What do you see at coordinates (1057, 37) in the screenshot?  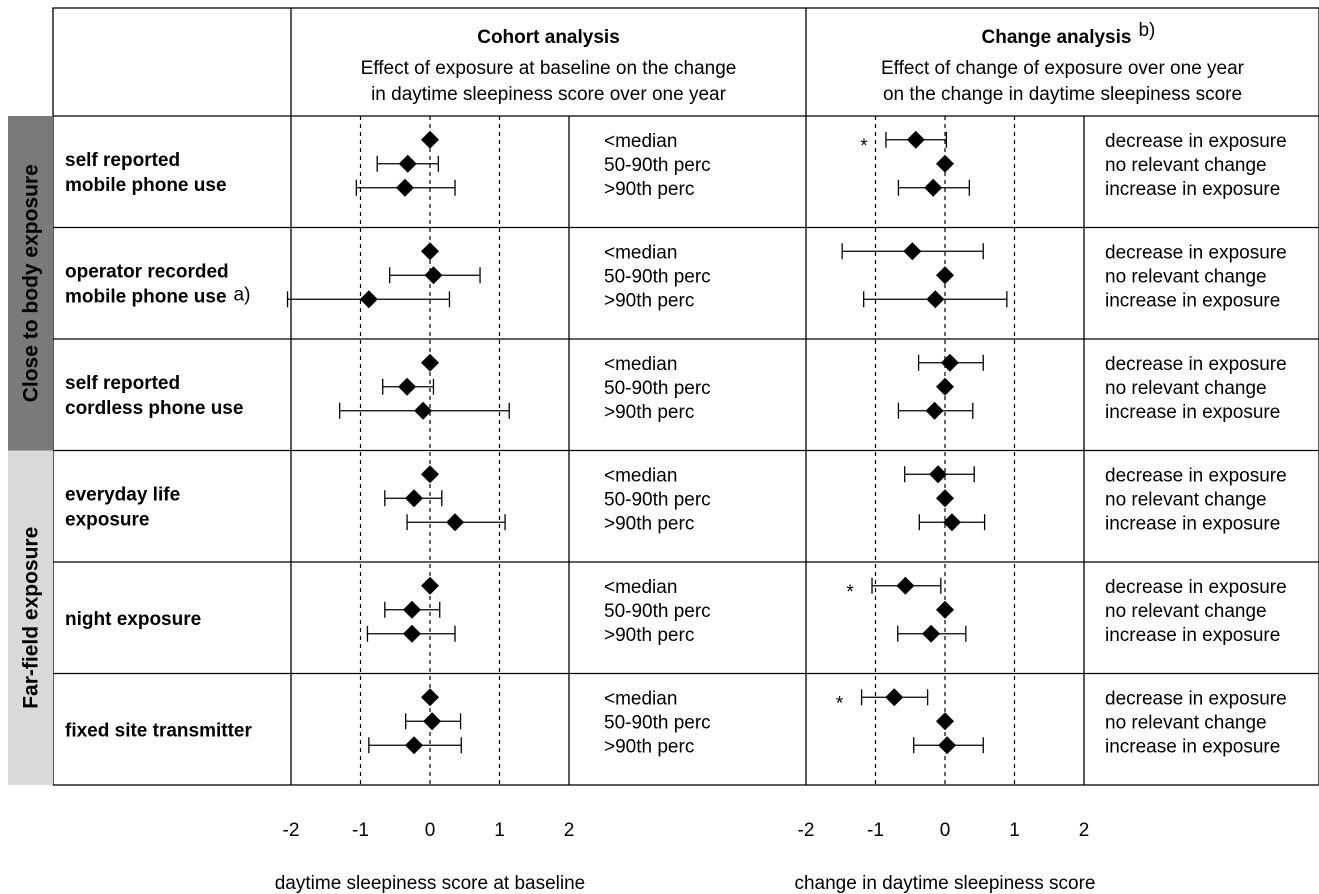 I see `column-title: Change analysis` at bounding box center [1057, 37].